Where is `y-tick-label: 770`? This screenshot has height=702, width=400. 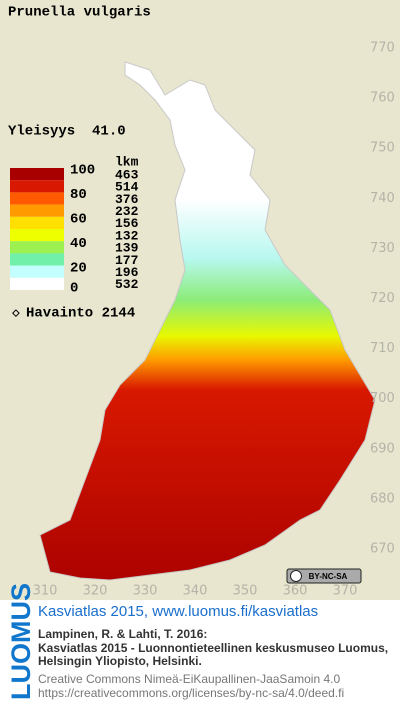
y-tick-label: 770 is located at coordinates (382, 48).